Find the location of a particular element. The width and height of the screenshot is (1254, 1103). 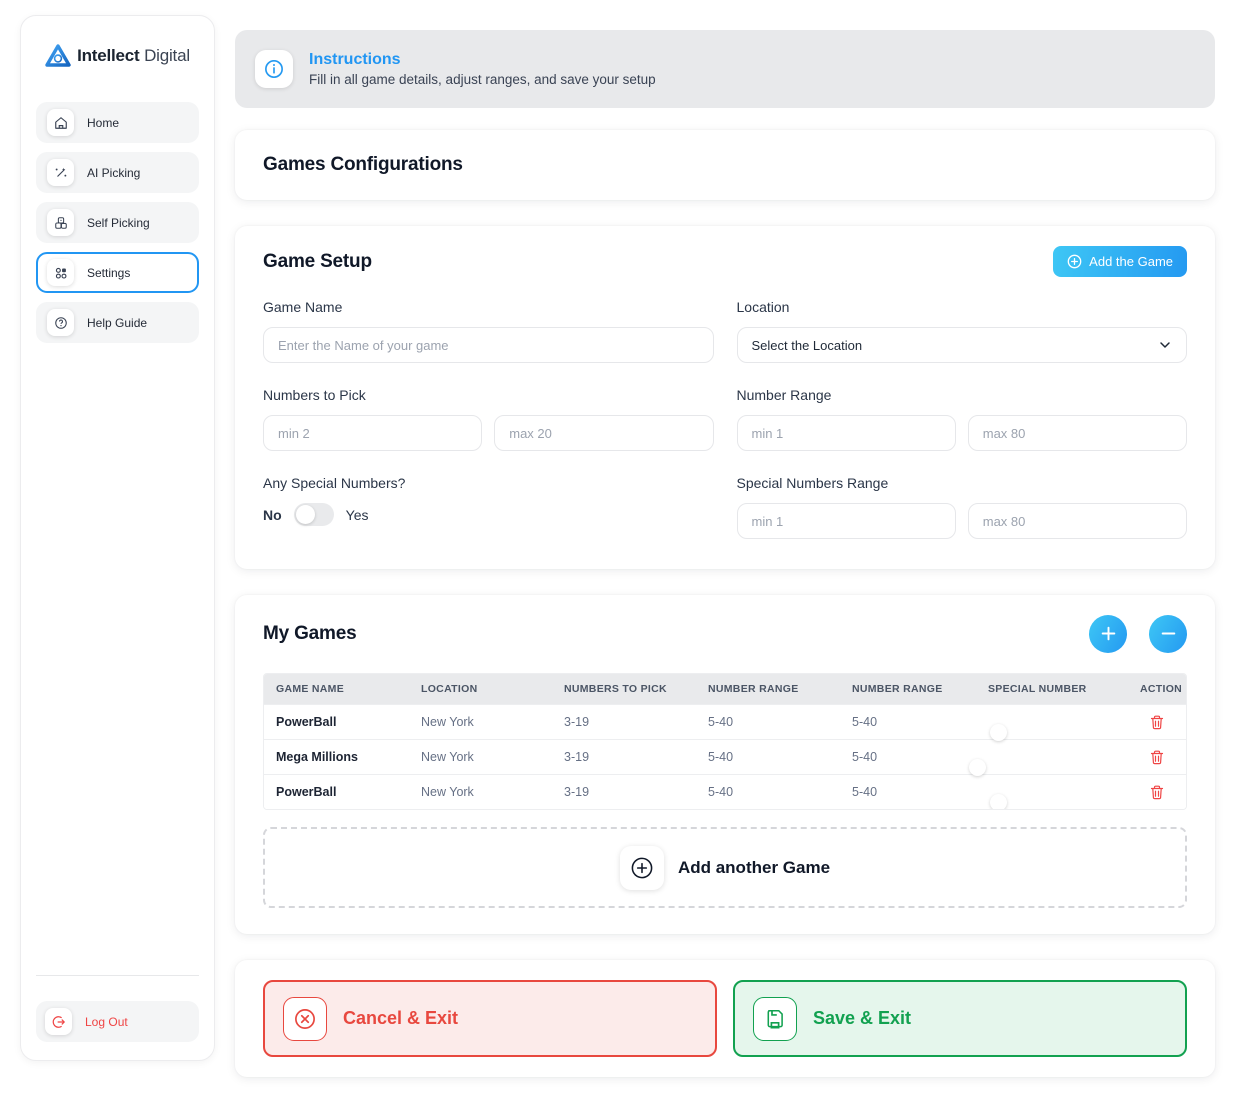

add-game-label: Add the Game is located at coordinates (1131, 261).